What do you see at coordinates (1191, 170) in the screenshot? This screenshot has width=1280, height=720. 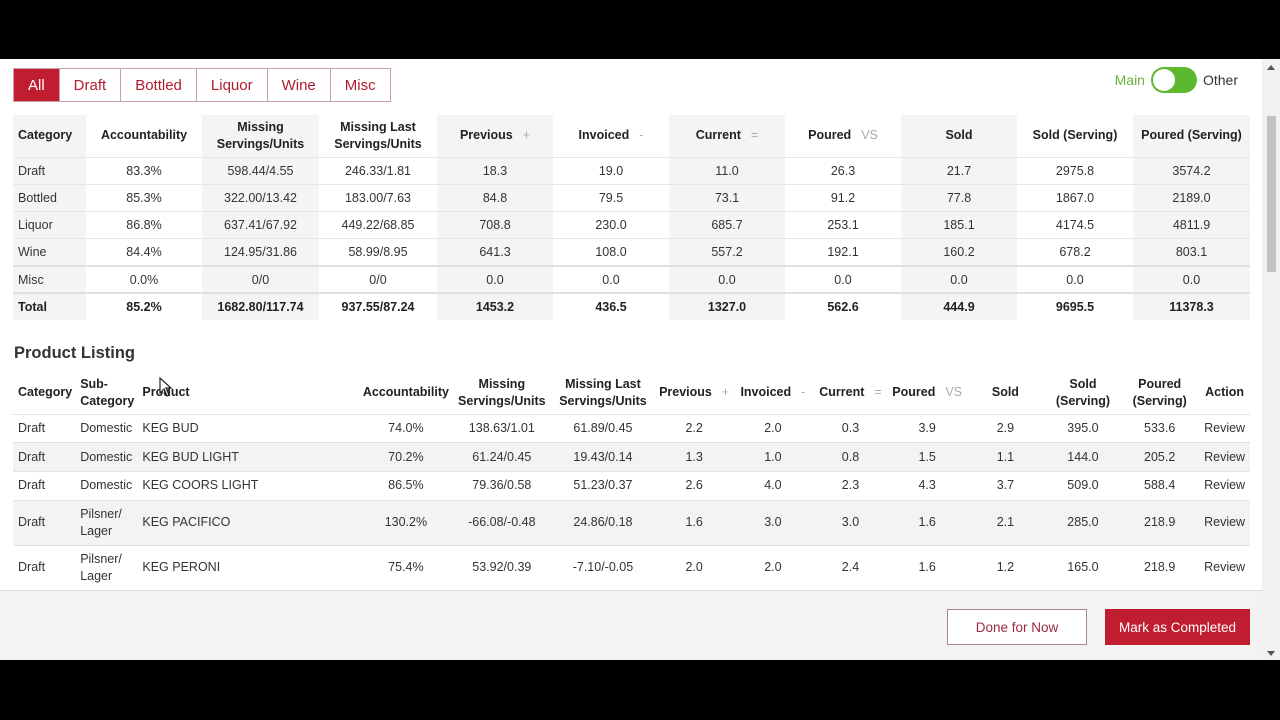 I see `poured-serving: 3574.2` at bounding box center [1191, 170].